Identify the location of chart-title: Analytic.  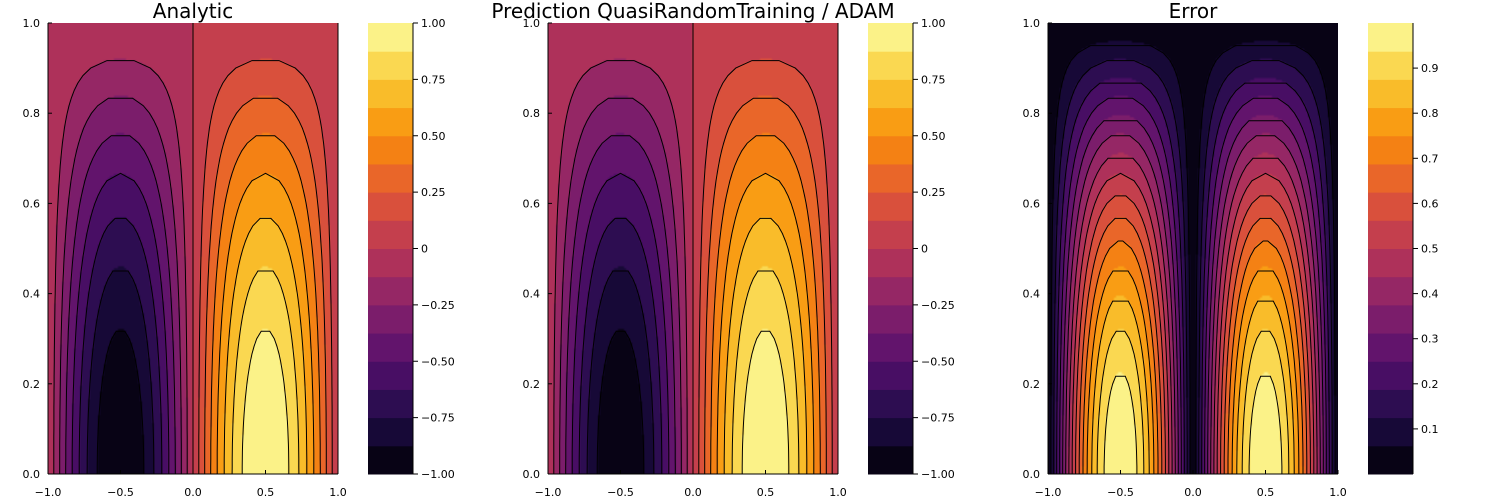
(193, 11).